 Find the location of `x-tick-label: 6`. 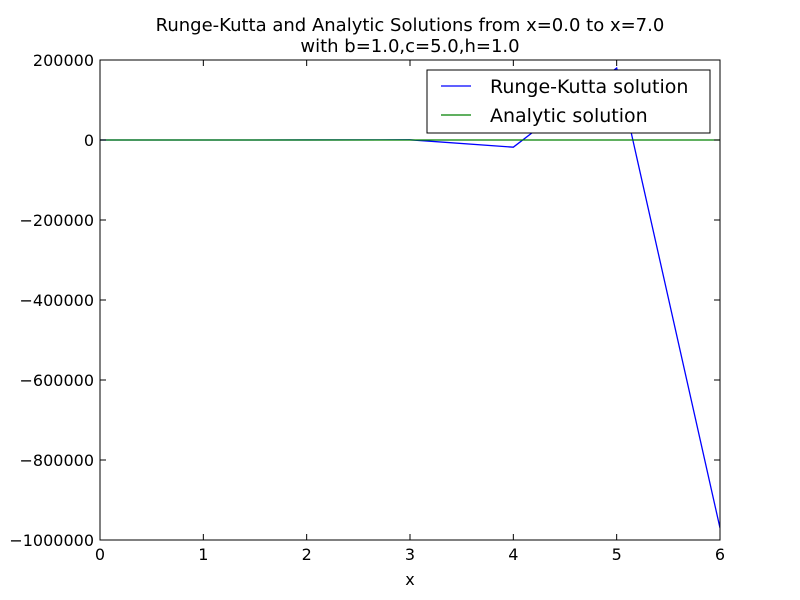

x-tick-label: 6 is located at coordinates (720, 554).